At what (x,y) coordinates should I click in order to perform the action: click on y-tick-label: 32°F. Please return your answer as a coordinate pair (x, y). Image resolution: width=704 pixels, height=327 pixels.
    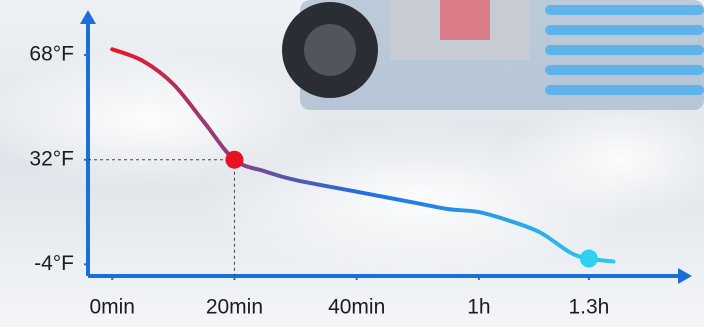
    Looking at the image, I should click on (51, 158).